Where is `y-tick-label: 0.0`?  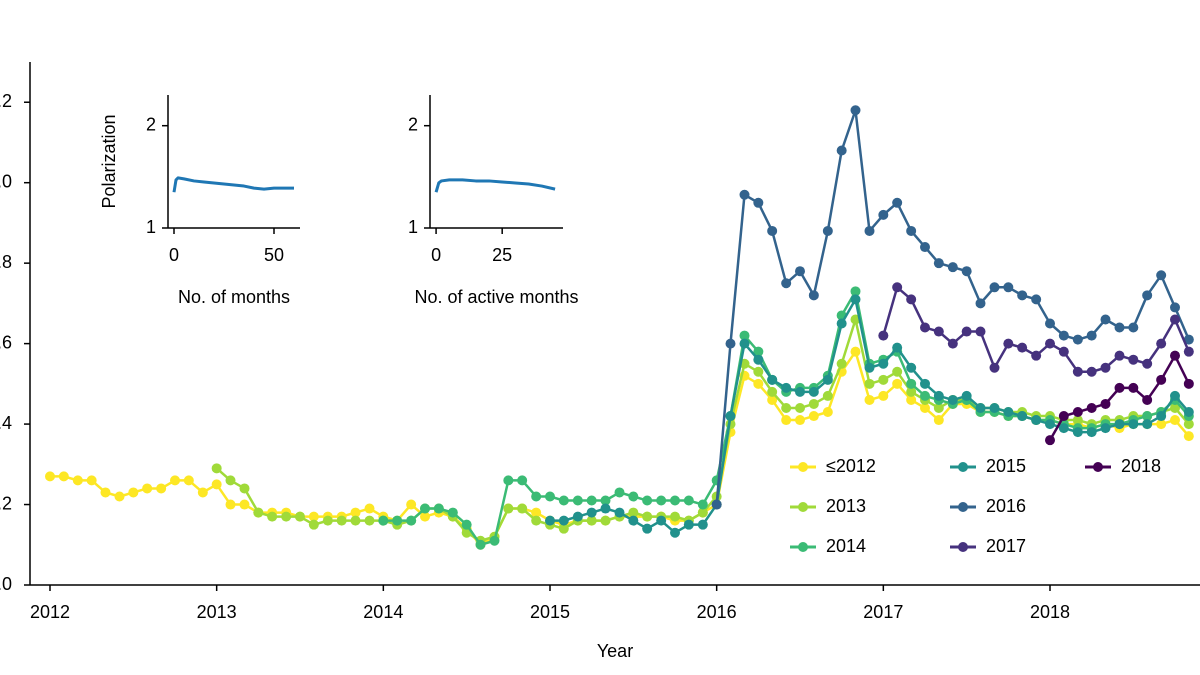
y-tick-label: 0.0 is located at coordinates (6, 584).